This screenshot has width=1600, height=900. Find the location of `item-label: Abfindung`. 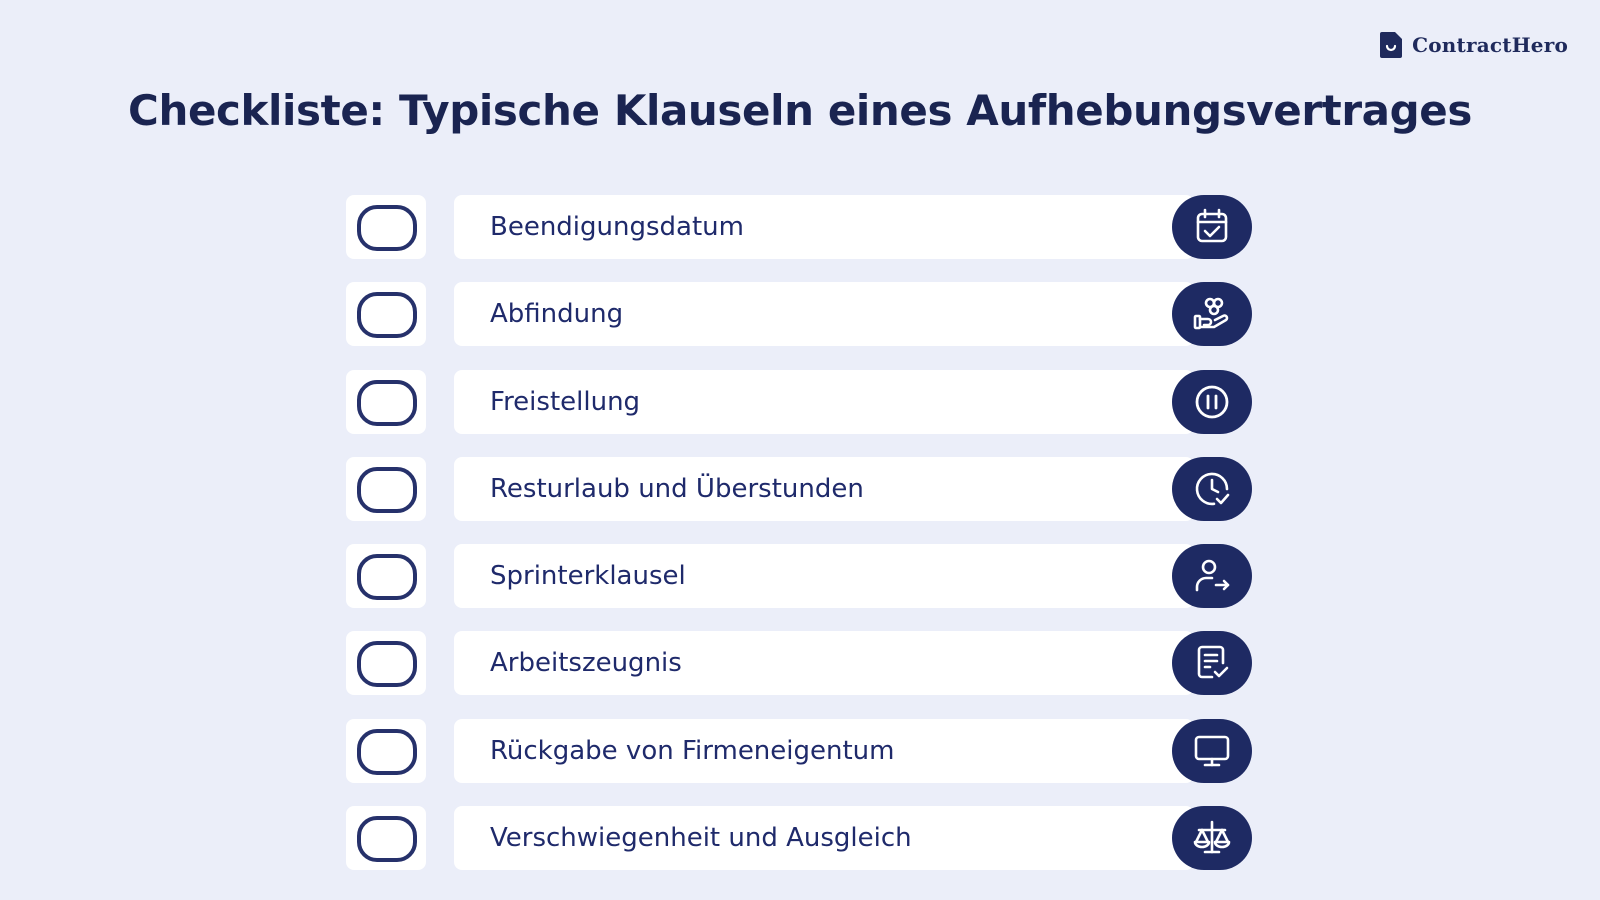

item-label: Abfindung is located at coordinates (557, 314).